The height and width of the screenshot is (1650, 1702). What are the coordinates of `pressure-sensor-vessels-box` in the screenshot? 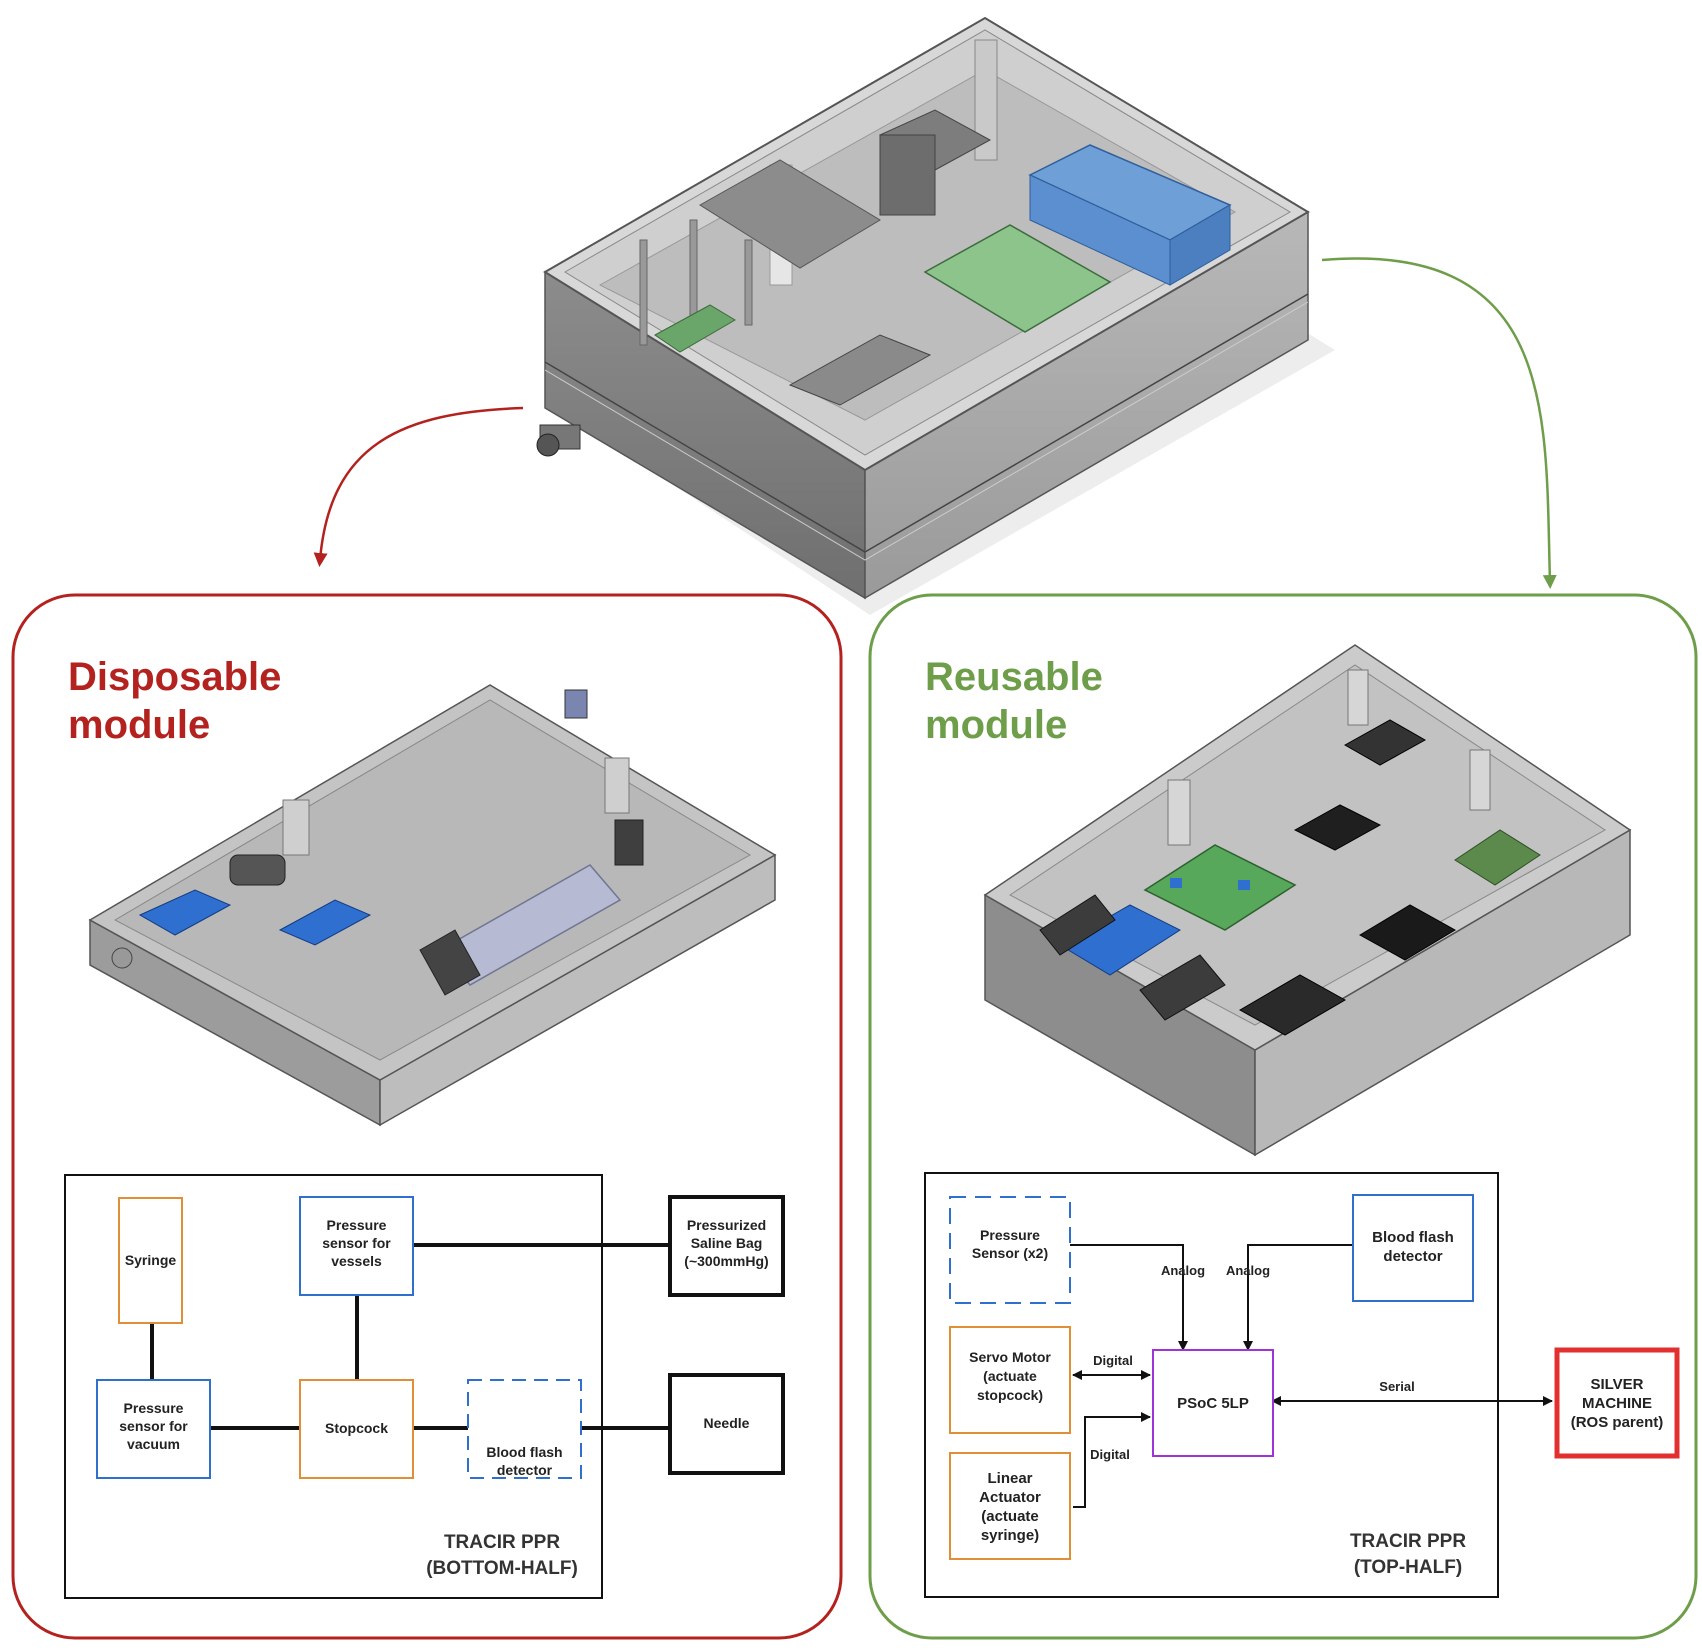 It's located at (356, 1246).